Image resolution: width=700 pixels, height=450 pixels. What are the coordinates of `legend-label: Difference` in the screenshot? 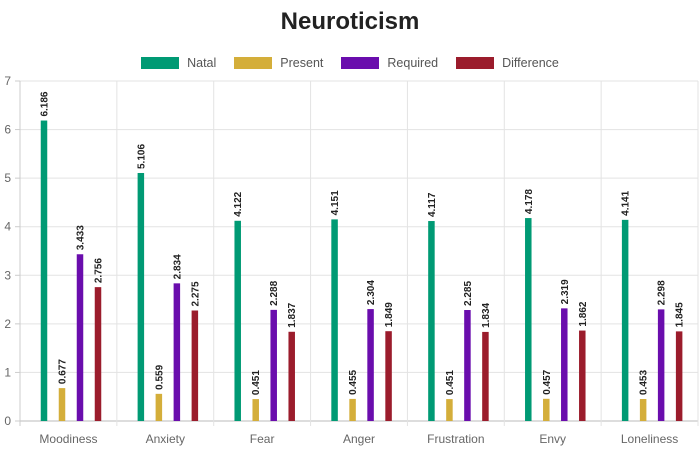 It's located at (530, 63).